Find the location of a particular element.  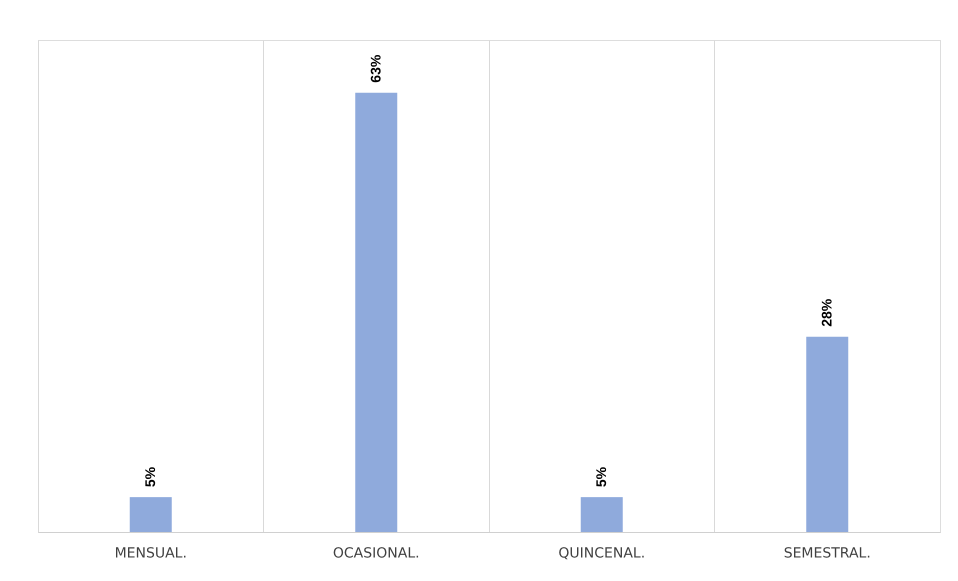

x-tick-label: OCASIONAL. is located at coordinates (376, 554).